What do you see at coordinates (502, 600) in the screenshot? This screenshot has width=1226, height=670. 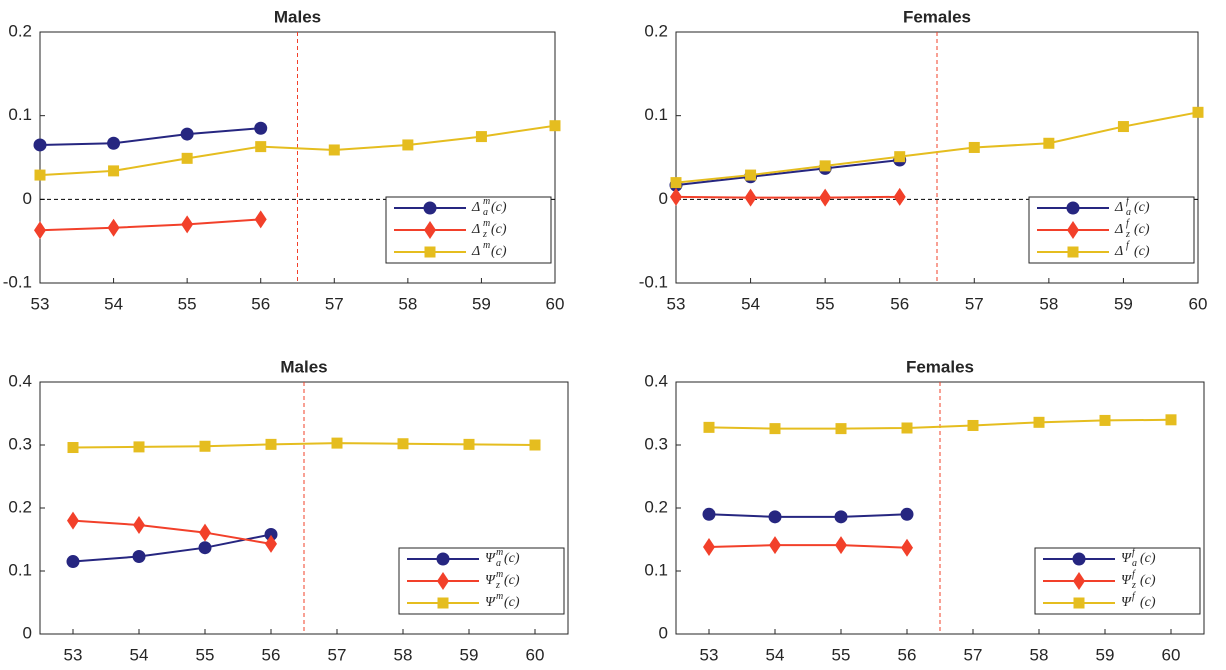 I see `legend-label: Ψm(c)` at bounding box center [502, 600].